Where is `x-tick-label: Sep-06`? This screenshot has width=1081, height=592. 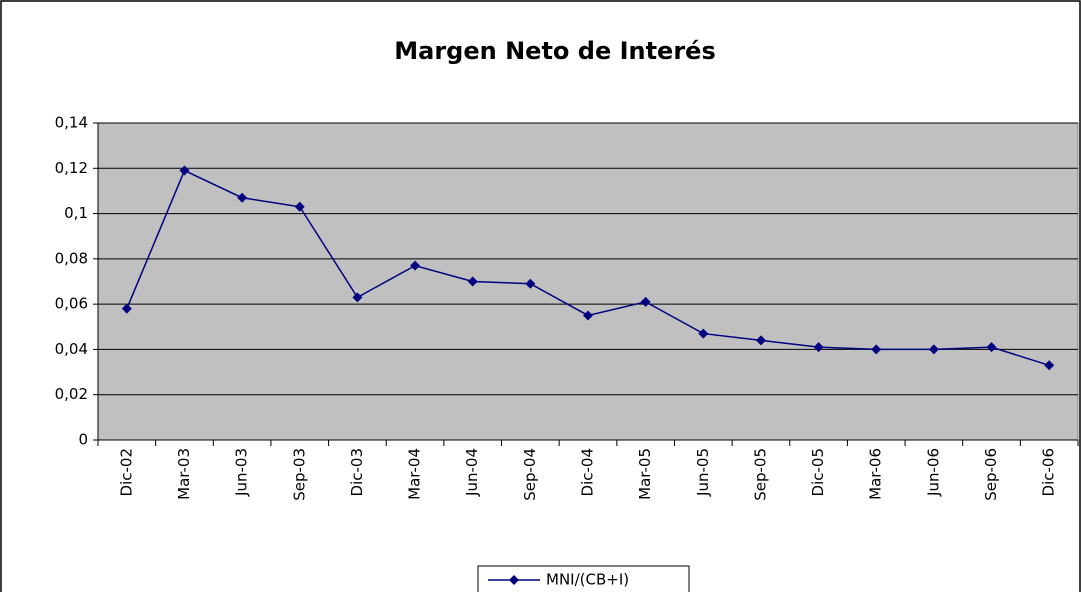
x-tick-label: Sep-06 is located at coordinates (991, 474).